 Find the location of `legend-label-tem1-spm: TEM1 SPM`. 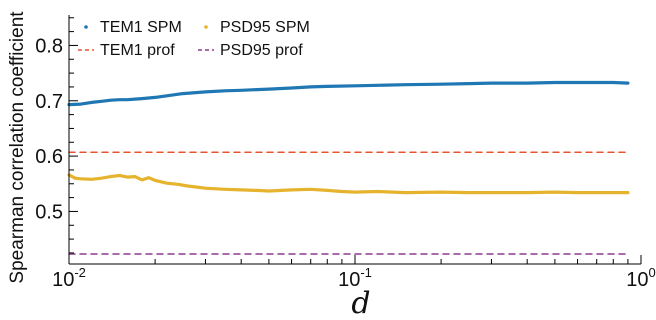

legend-label-tem1-spm: TEM1 SPM is located at coordinates (141, 27).